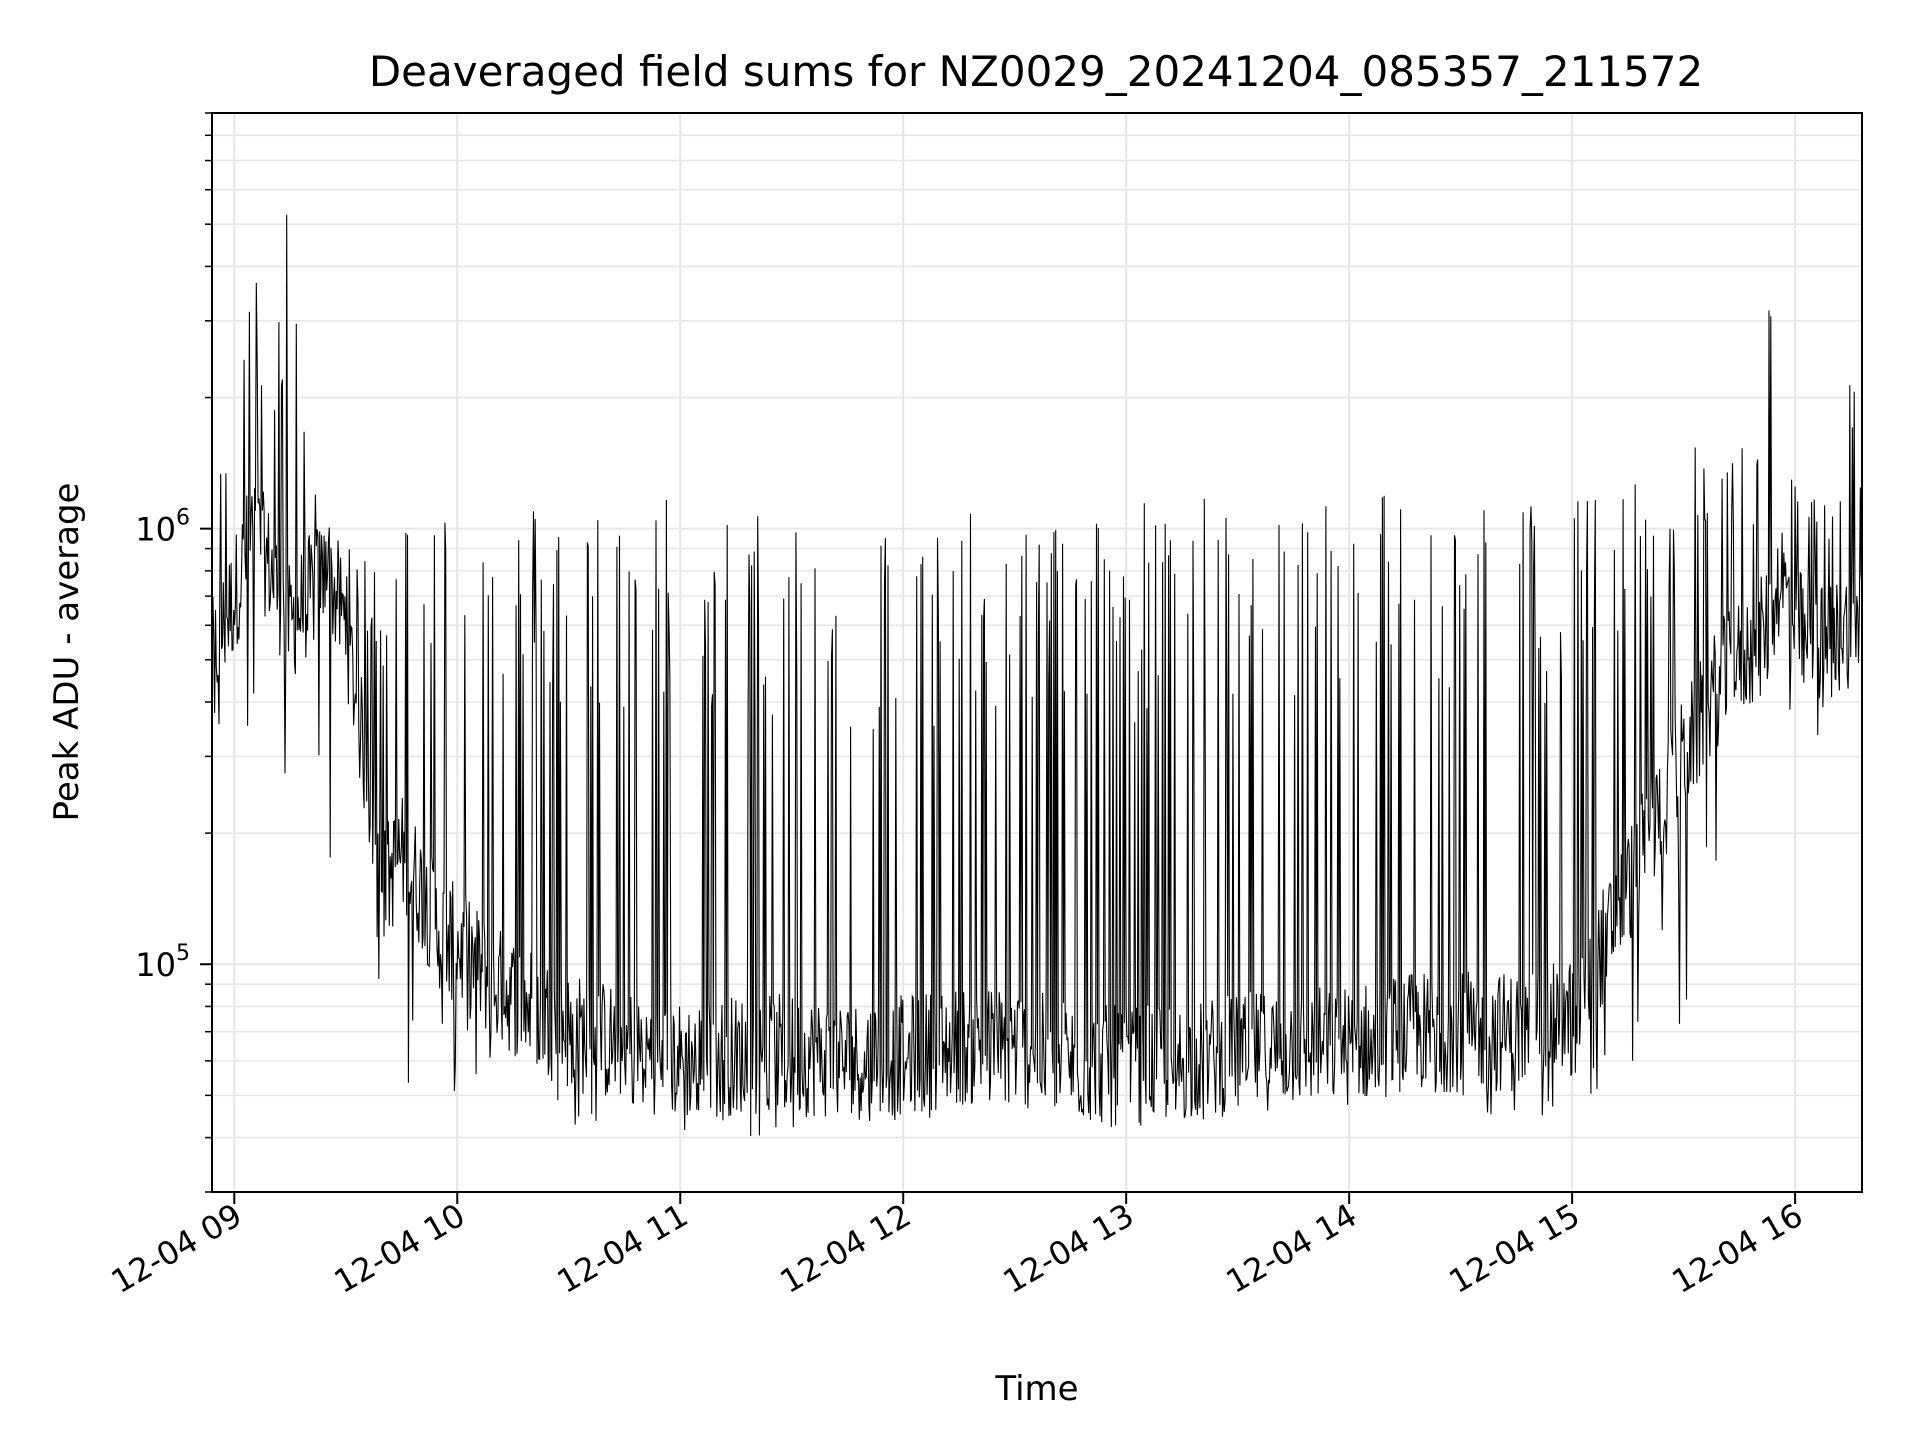 This screenshot has height=1440, width=1920. I want to click on y-axis-title: Peak ADU - average, so click(67, 652).